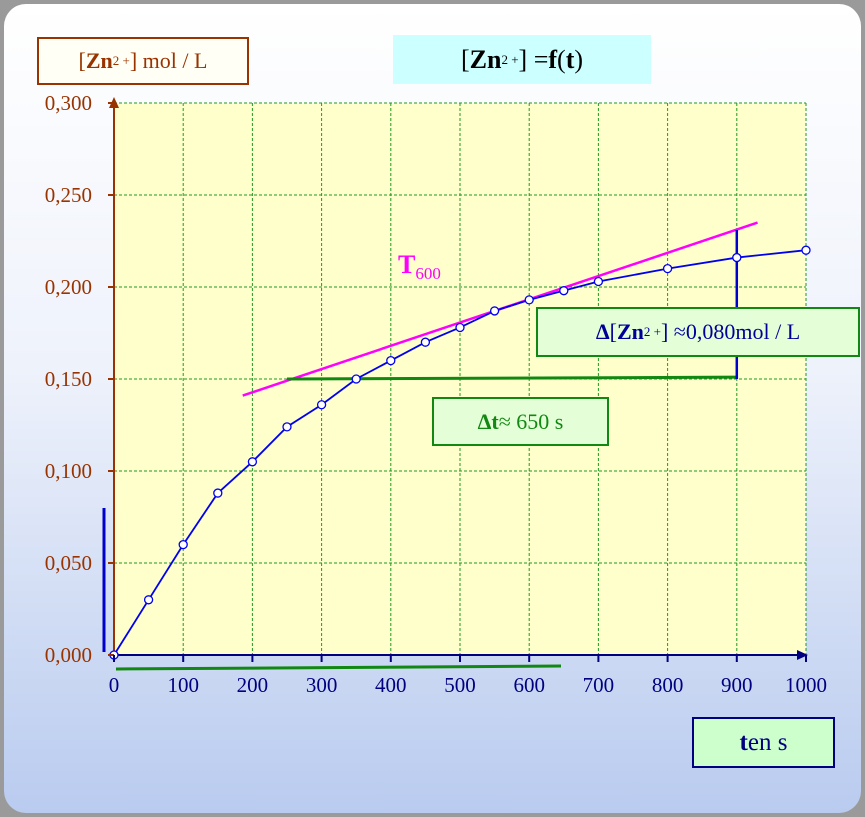 This screenshot has width=865, height=817. Describe the element at coordinates (168, 60) in the screenshot. I see `label-part: ] mol / L` at that location.